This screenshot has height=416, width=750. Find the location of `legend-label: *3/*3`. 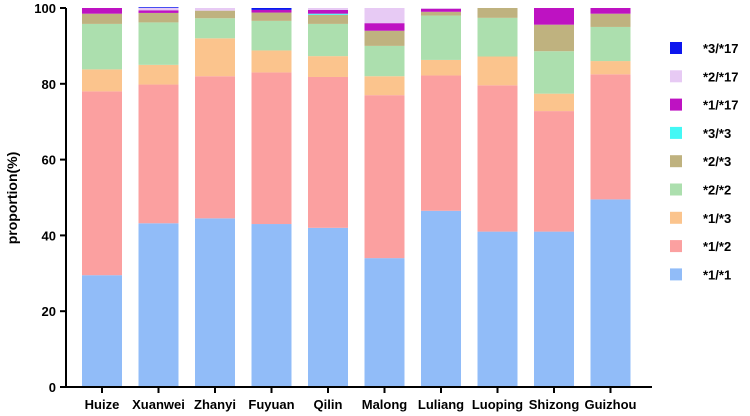

legend-label: *3/*3 is located at coordinates (717, 133).